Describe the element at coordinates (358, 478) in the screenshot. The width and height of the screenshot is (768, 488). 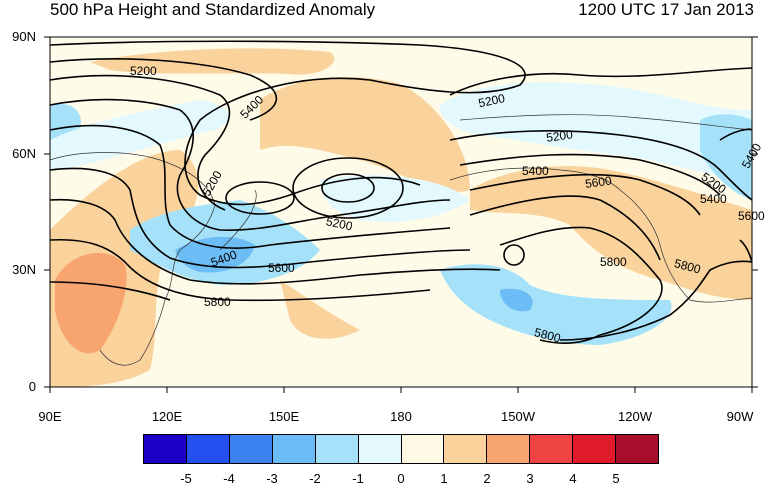
I see `colorbar-tick-label: -1` at that location.